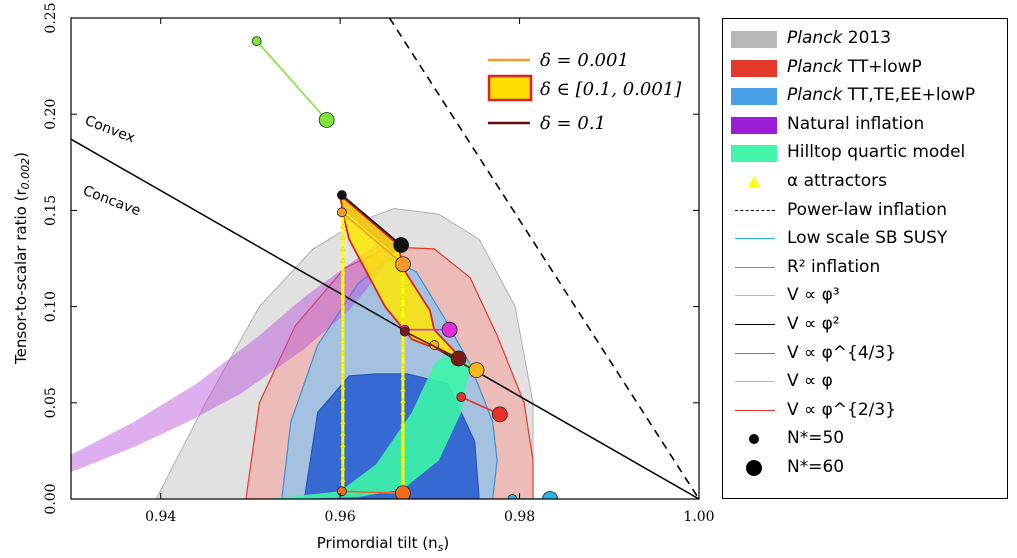 Image resolution: width=1017 pixels, height=558 pixels. What do you see at coordinates (476, 370) in the screenshot?
I see `series-point-3-n60` at bounding box center [476, 370].